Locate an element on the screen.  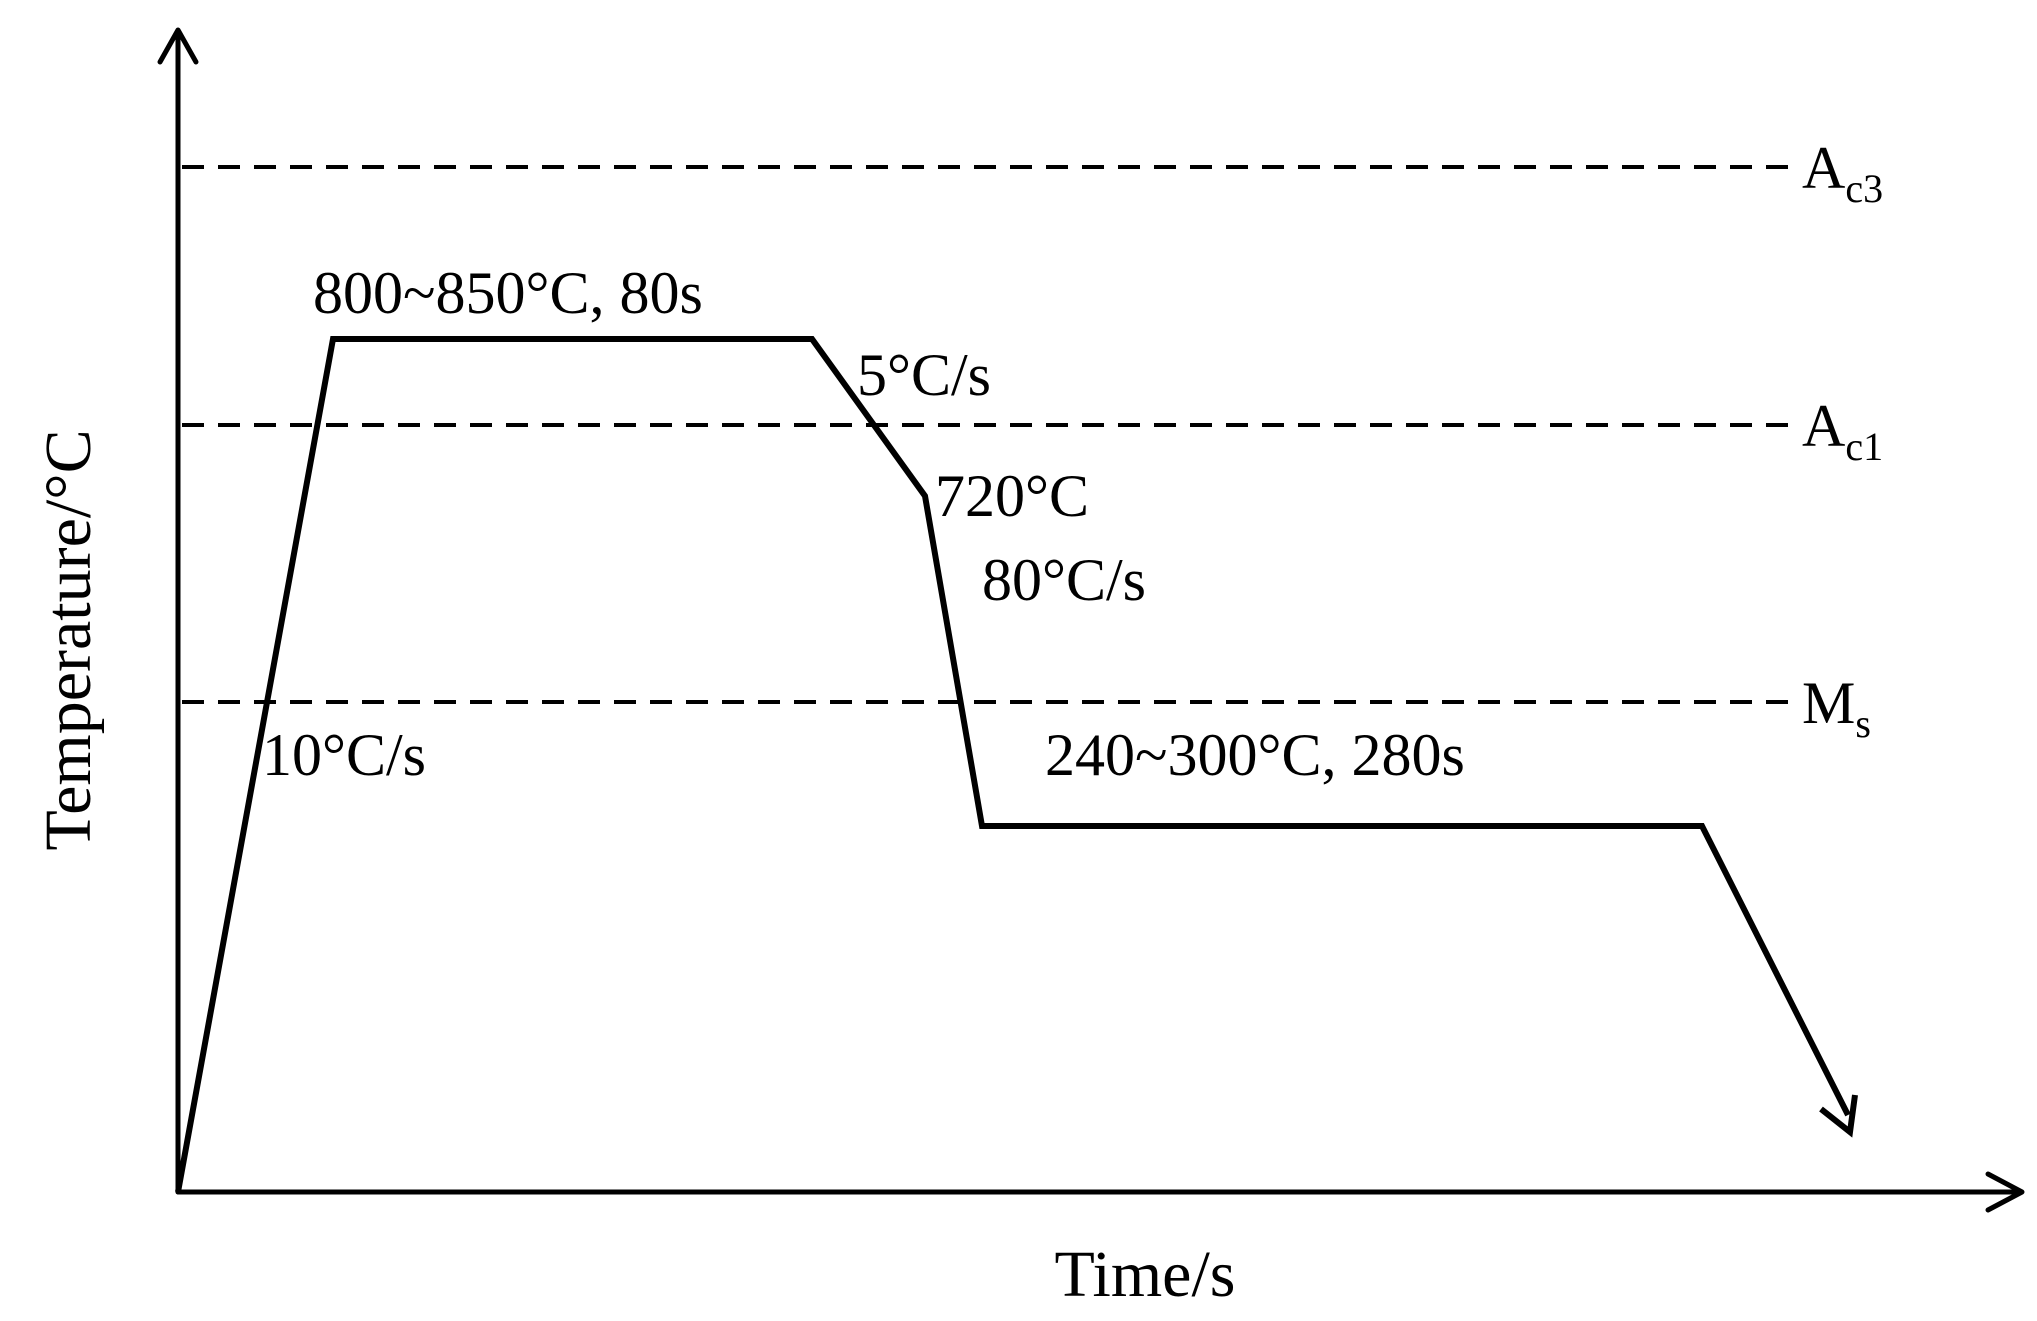
partition-label: 240~300°C, 280s is located at coordinates (1255, 755).